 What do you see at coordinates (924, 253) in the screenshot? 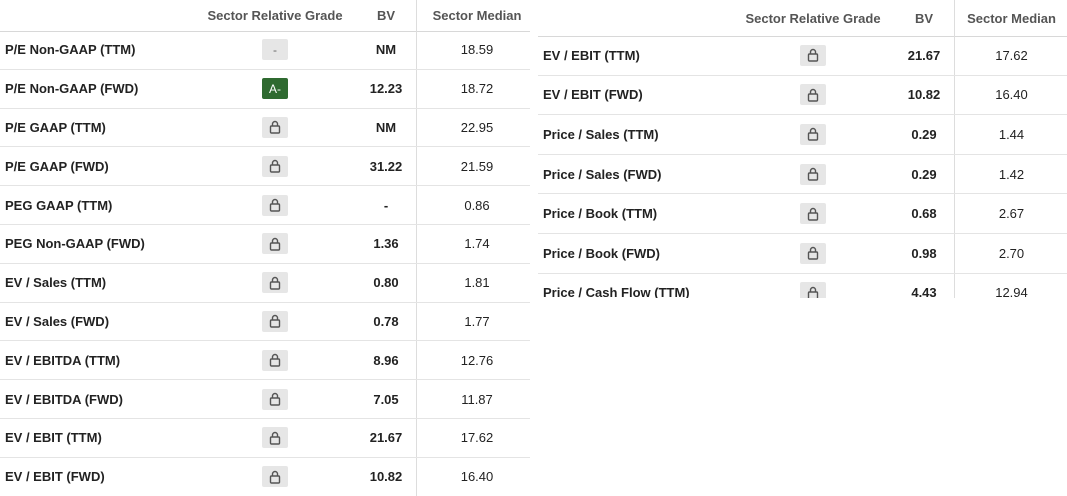
I see `bv-value: 0.98` at bounding box center [924, 253].